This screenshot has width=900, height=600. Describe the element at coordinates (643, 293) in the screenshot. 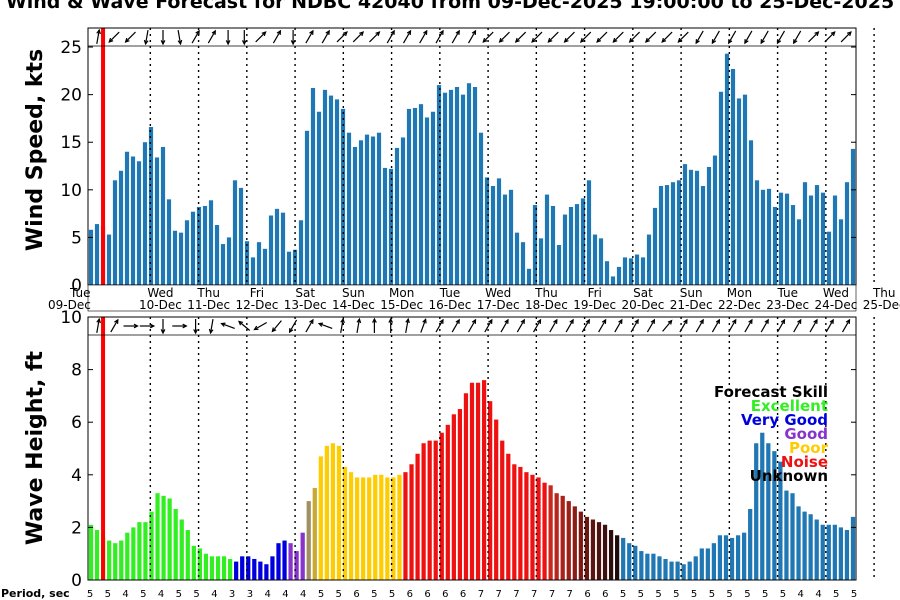

I see `day-label-dow: Sat` at that location.